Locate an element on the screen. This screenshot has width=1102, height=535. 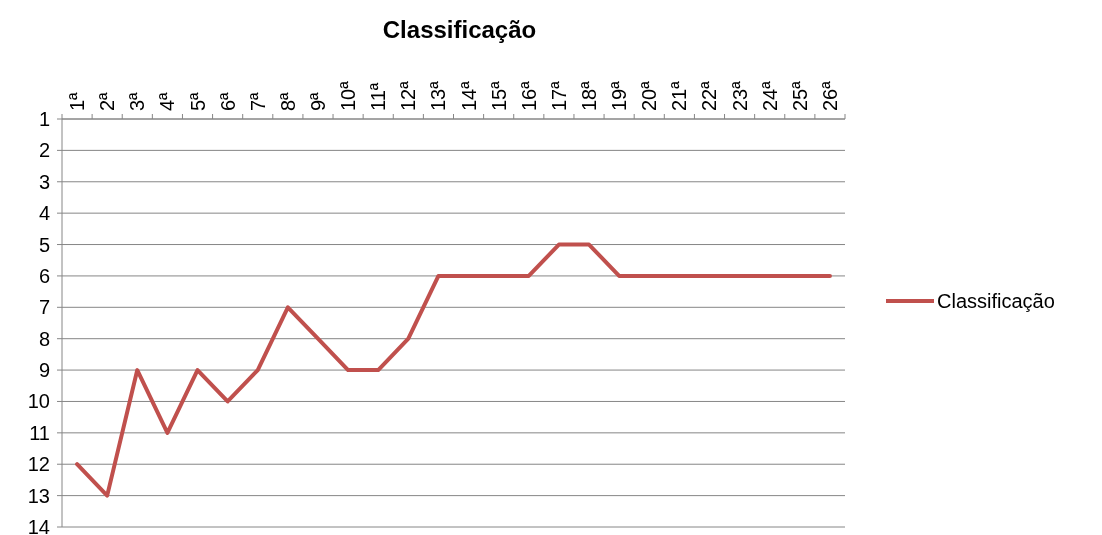
y-tick-label: 6 is located at coordinates (44, 275).